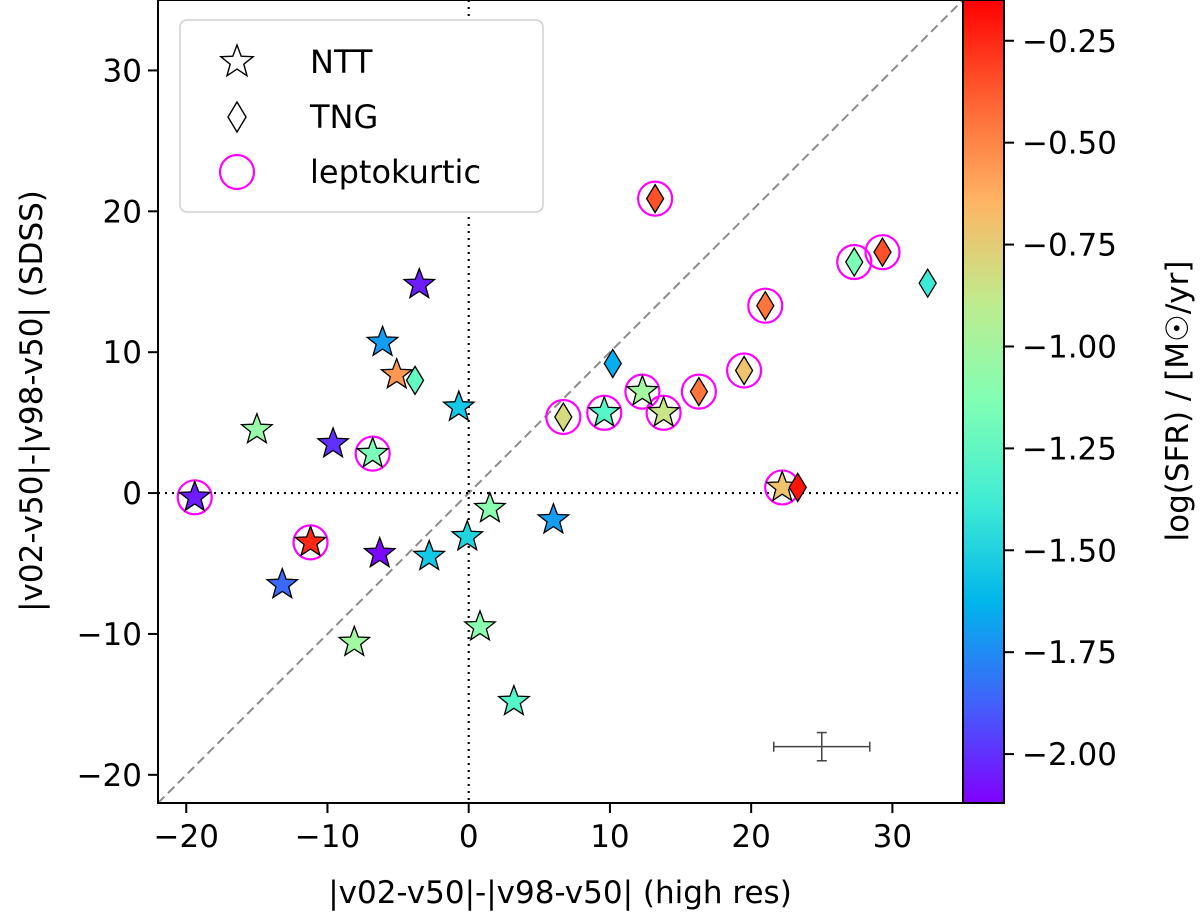 The height and width of the screenshot is (920, 1200). What do you see at coordinates (1069, 347) in the screenshot?
I see `colorbar-tick-label: −1.00` at bounding box center [1069, 347].